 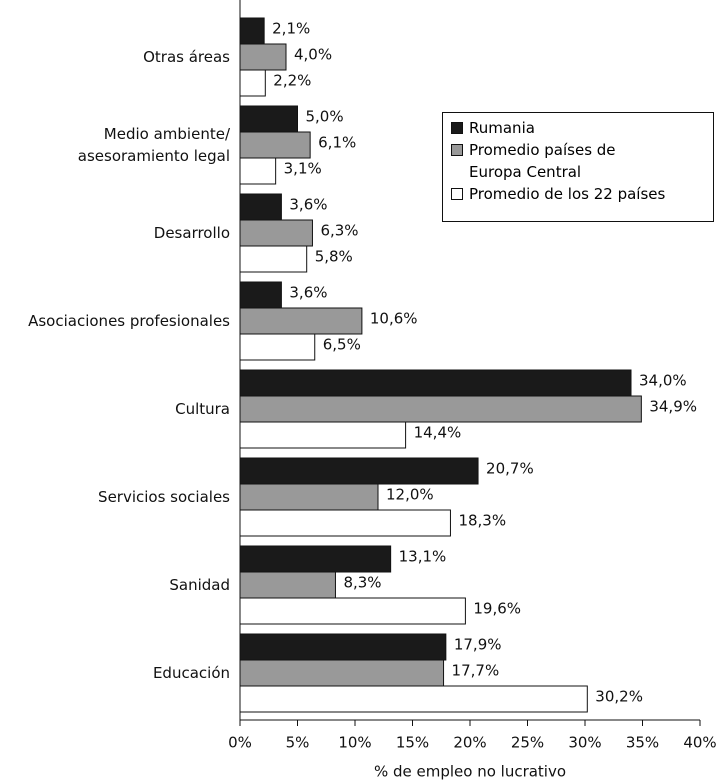 What do you see at coordinates (699, 743) in the screenshot?
I see `x-tick-label: 40%` at bounding box center [699, 743].